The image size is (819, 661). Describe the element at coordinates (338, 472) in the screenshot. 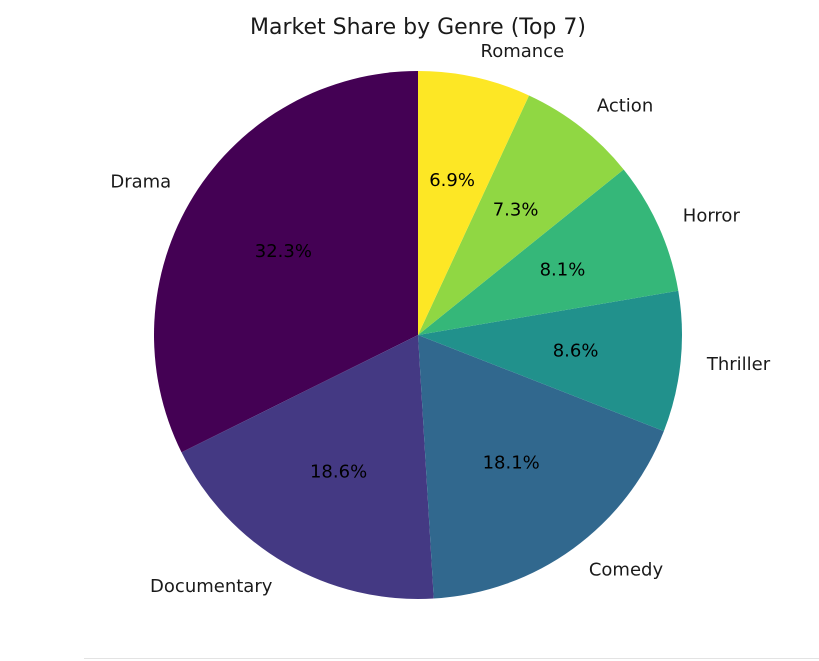

I see `percent-label-documentary: 18.6%` at that location.